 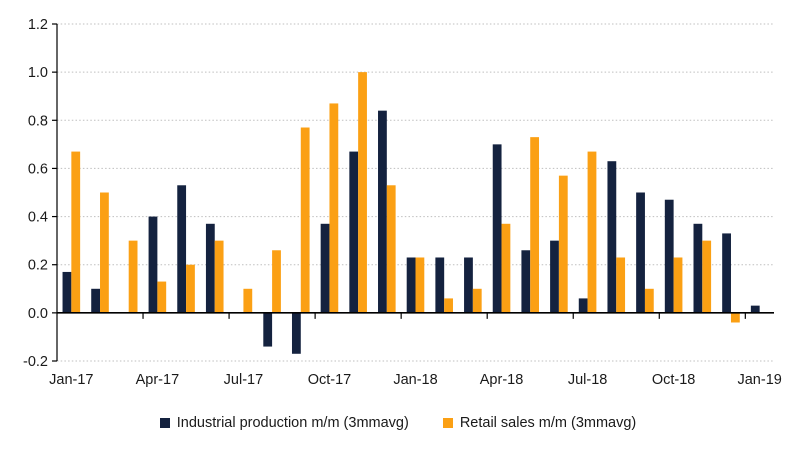 I want to click on legend-item-retail-sales: Retail sales m/m (3mmavg), so click(x=539, y=423).